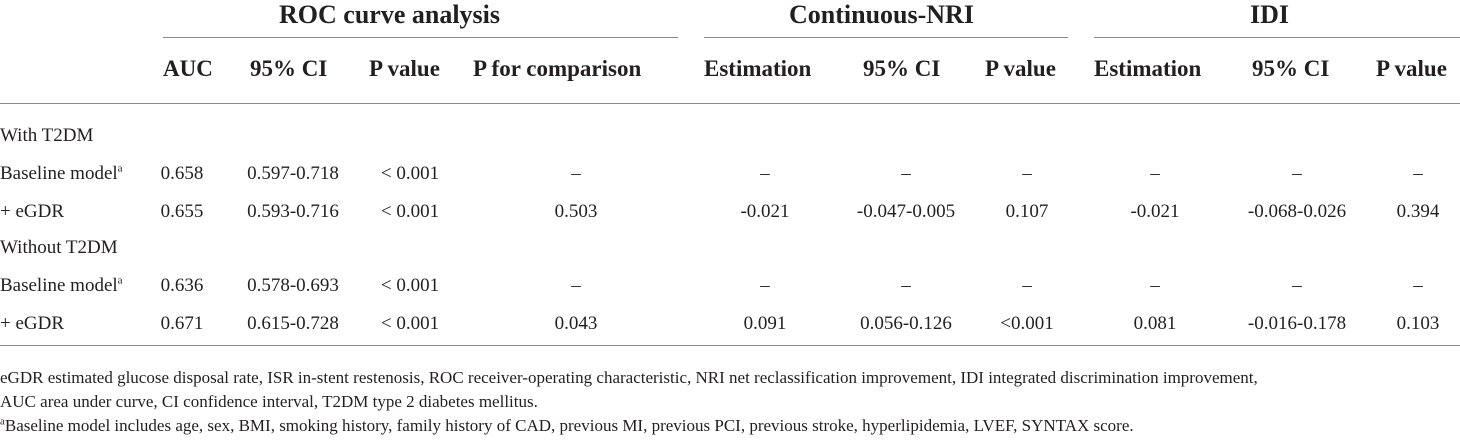 The image size is (1460, 442). Describe the element at coordinates (1027, 323) in the screenshot. I see `cell-nri-p: <0.001` at that location.